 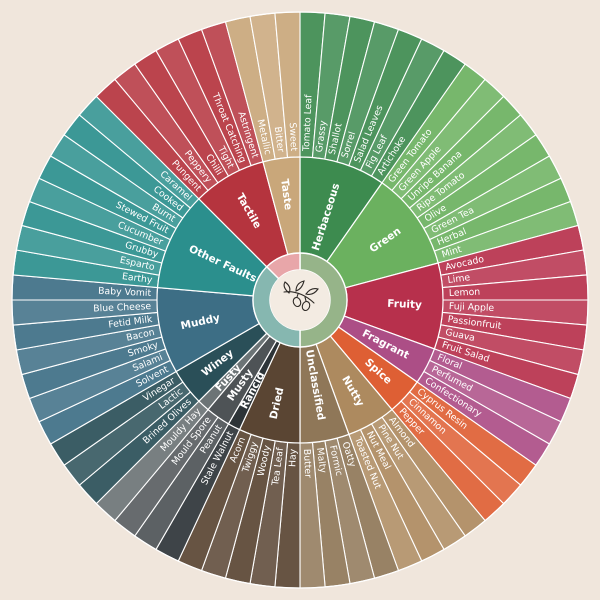 I want to click on term-label-fuji-apple: Fuji Apple, so click(x=472, y=307).